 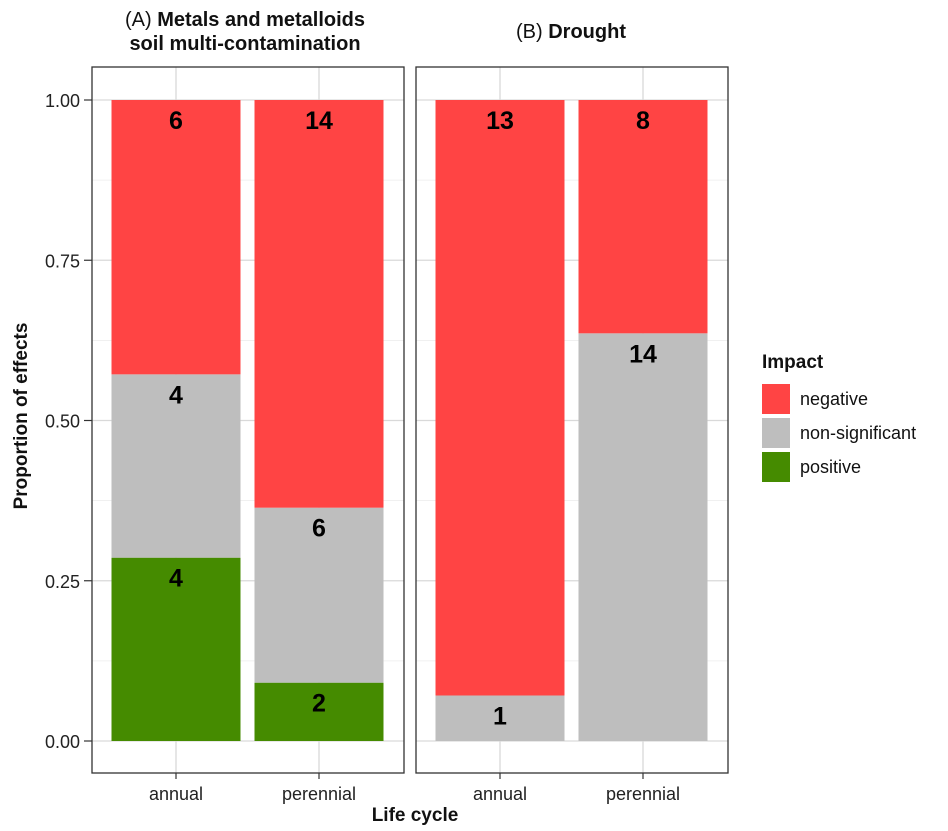 I want to click on y-tick-label: 0.50, so click(x=62, y=422).